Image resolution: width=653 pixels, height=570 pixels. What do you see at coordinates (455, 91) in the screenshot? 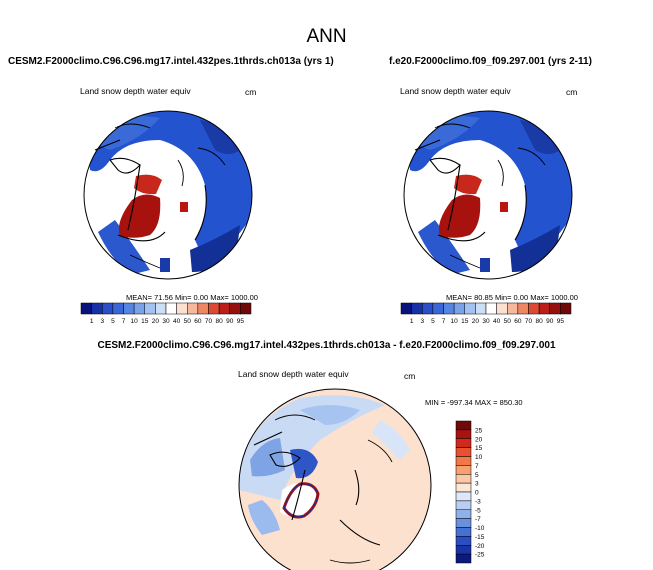
I see `panel2-variable-label: Land snow depth water equiv` at bounding box center [455, 91].